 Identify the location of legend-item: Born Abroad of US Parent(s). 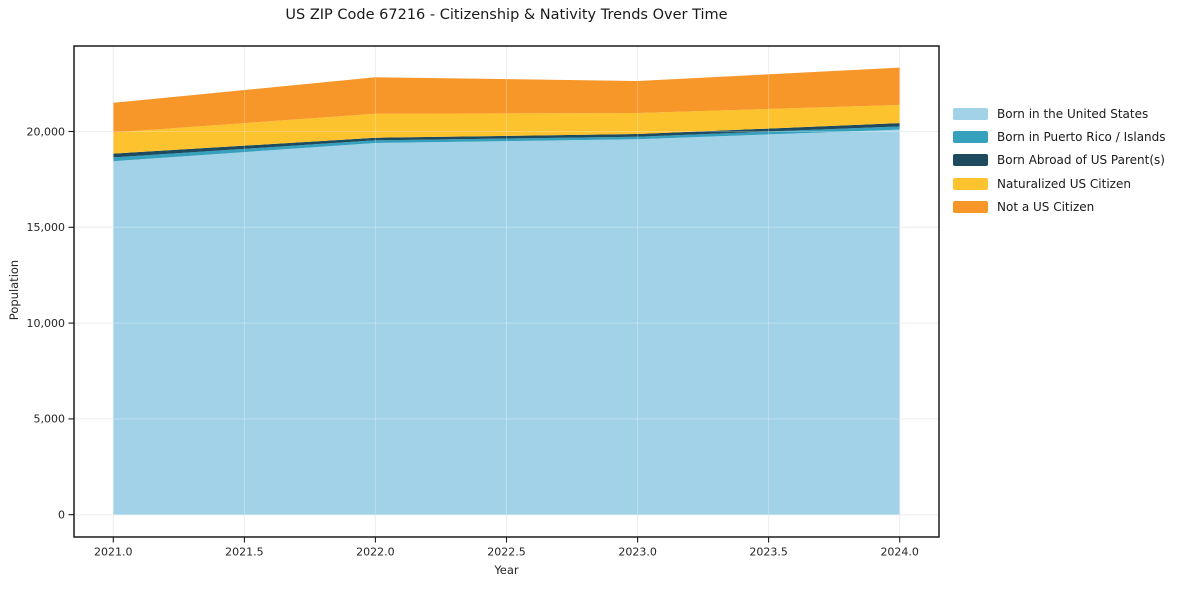
(1069, 160).